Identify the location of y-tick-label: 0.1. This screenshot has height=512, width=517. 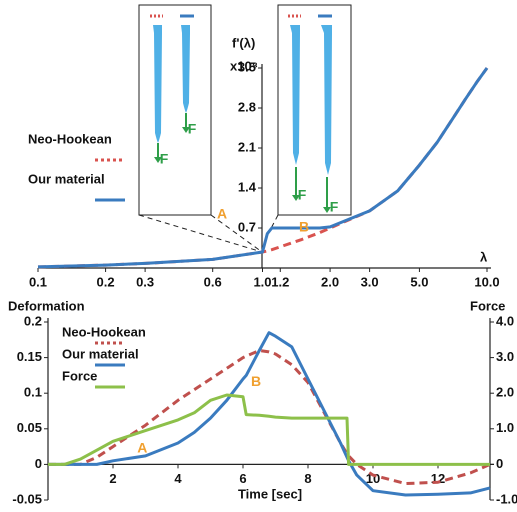
(33, 392).